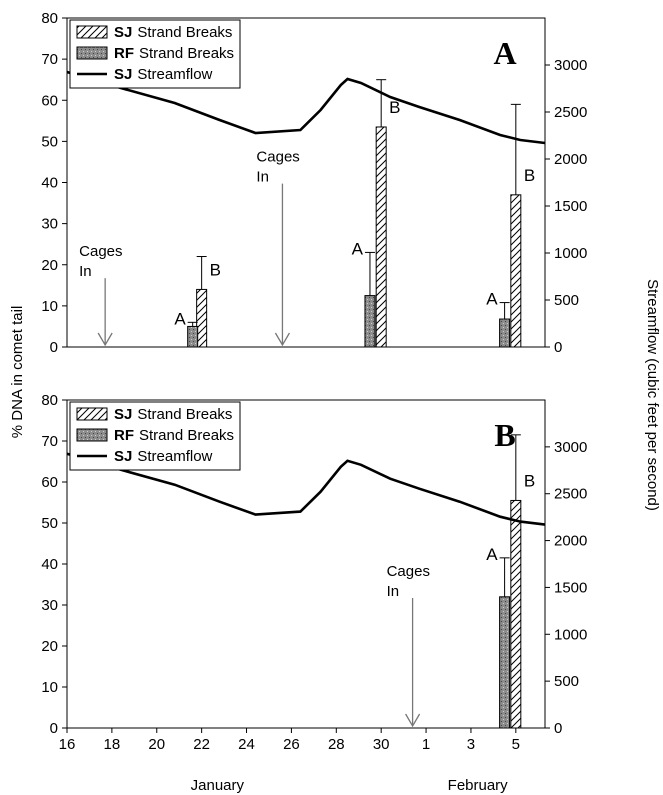 Image resolution: width=663 pixels, height=795 pixels. Describe the element at coordinates (67, 744) in the screenshot. I see `x-tick-label: 16` at that location.